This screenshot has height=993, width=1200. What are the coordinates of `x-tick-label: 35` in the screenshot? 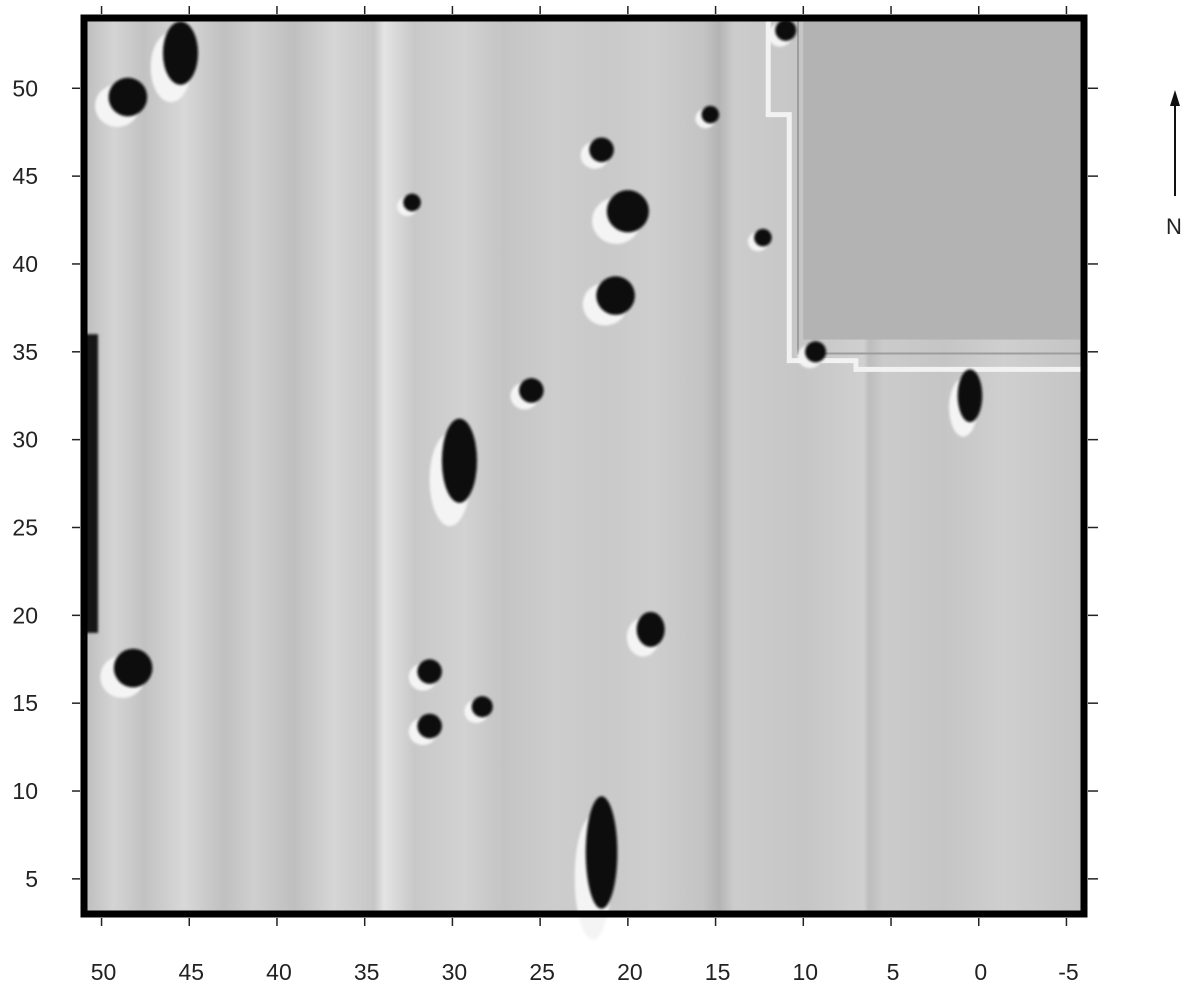 It's located at (367, 972).